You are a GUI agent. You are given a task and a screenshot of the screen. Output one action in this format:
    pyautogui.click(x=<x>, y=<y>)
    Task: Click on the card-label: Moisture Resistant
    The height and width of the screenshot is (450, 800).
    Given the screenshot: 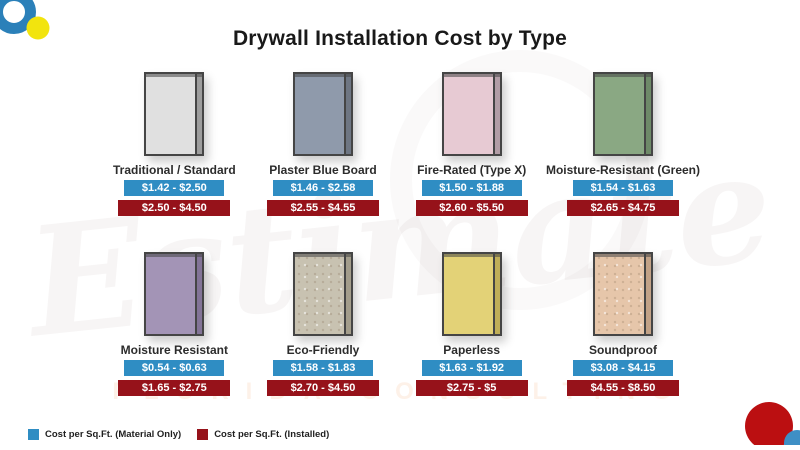 What is the action you would take?
    pyautogui.click(x=174, y=350)
    